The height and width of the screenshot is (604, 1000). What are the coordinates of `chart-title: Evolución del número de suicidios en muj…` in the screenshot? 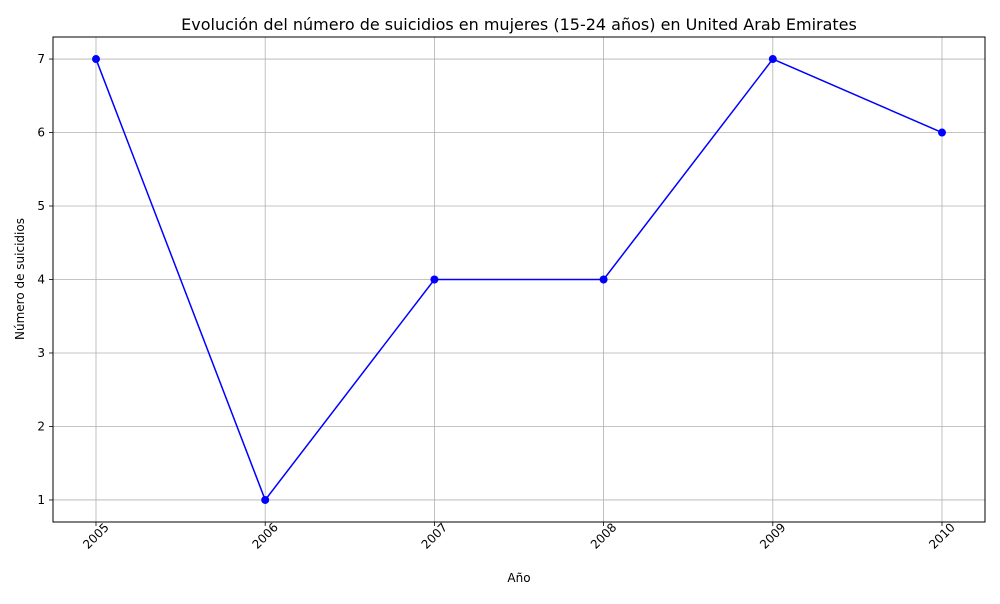 It's located at (519, 24).